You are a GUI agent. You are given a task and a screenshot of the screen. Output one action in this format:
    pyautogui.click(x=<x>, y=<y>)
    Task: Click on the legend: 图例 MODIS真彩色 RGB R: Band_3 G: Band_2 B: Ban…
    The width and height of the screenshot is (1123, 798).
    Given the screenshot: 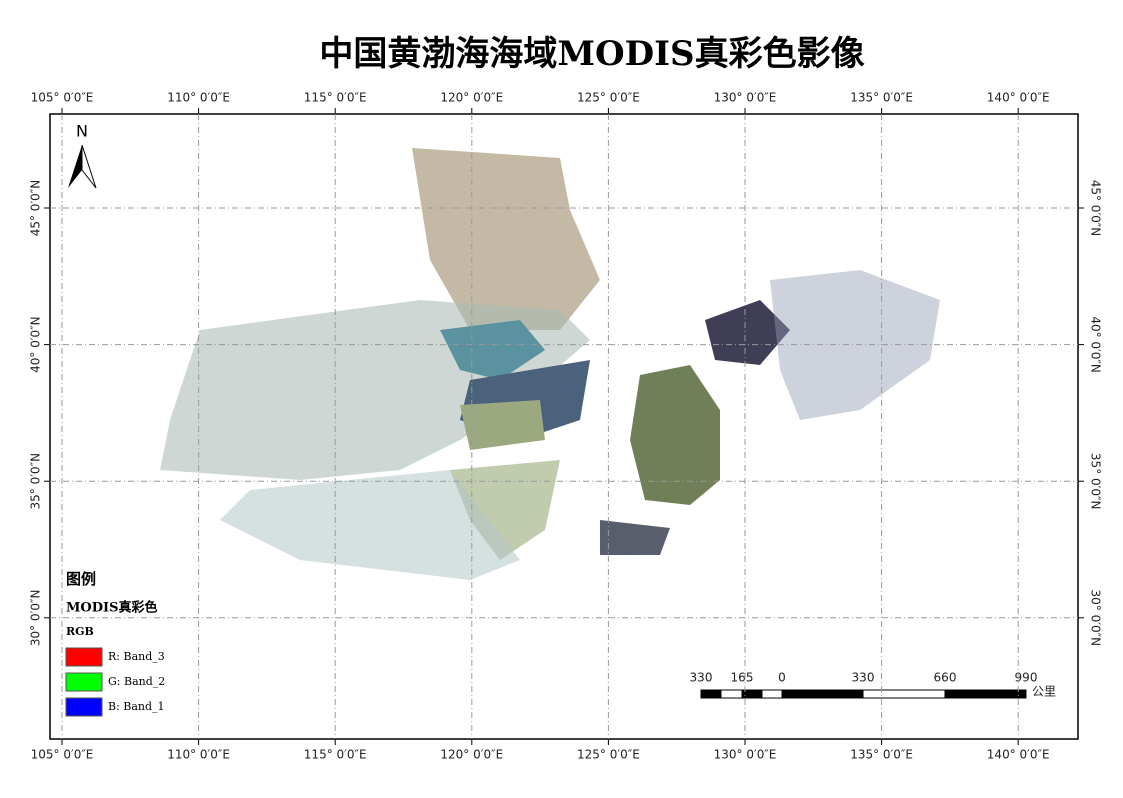 What is the action you would take?
    pyautogui.click(x=115, y=643)
    